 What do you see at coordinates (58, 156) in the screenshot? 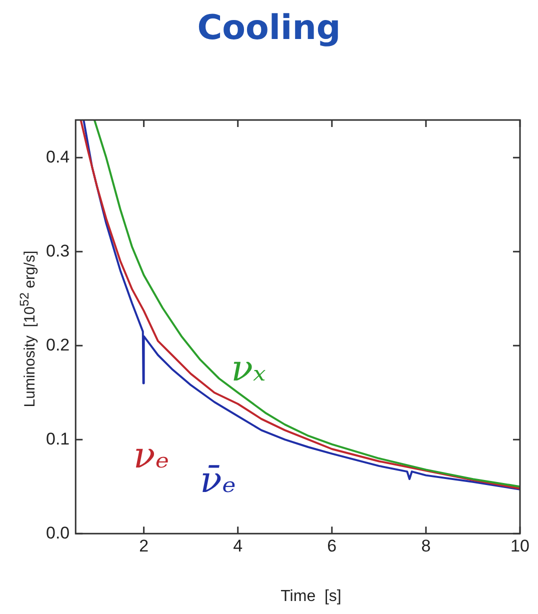
I see `y-tick-label: 0.4` at bounding box center [58, 156].